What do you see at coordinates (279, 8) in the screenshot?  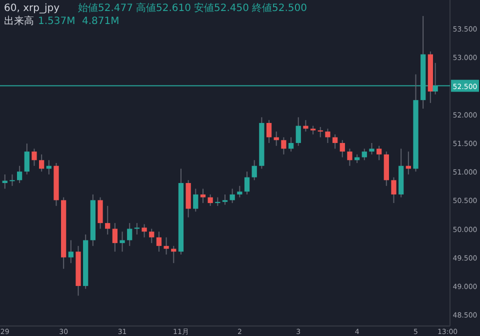 I see `annotation: 終値52.500` at bounding box center [279, 8].